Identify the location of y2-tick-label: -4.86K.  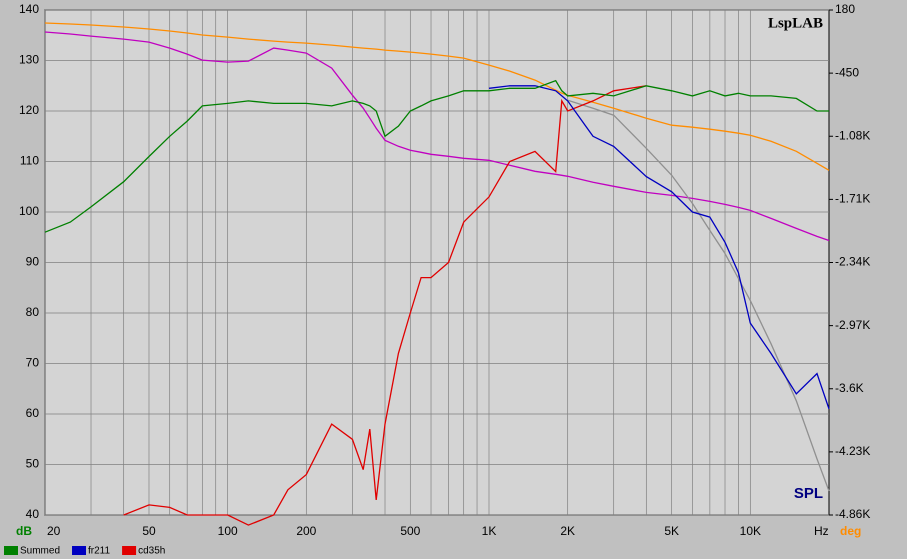
(852, 514).